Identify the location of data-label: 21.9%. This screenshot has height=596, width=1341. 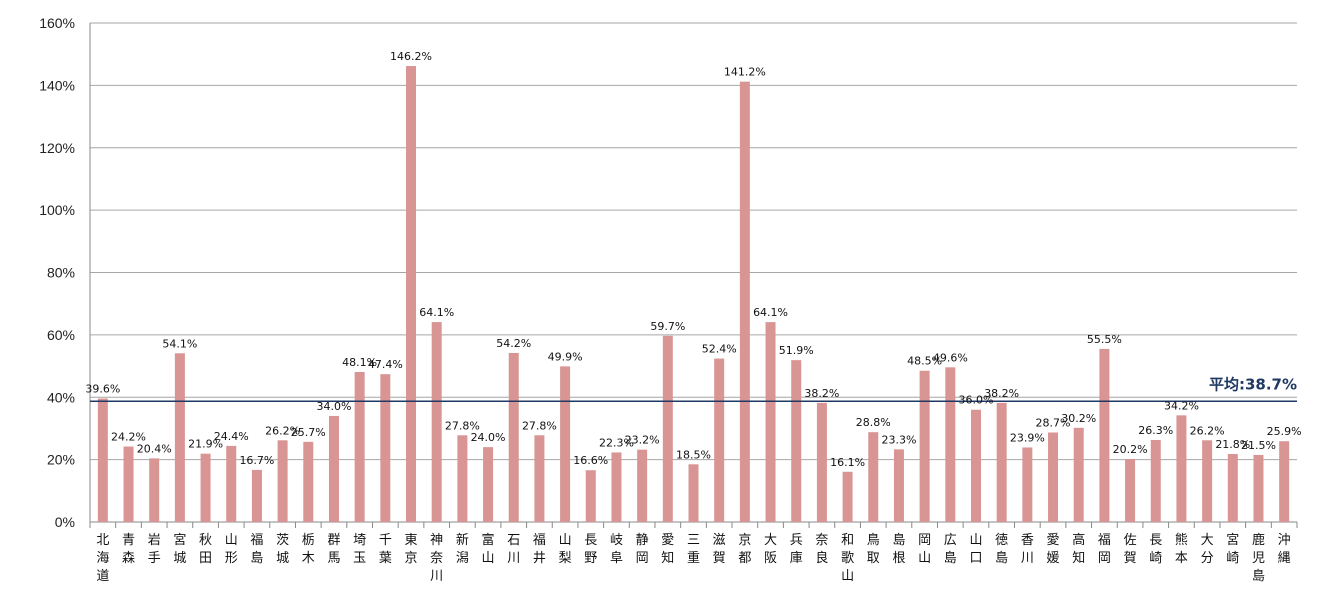
(205, 444).